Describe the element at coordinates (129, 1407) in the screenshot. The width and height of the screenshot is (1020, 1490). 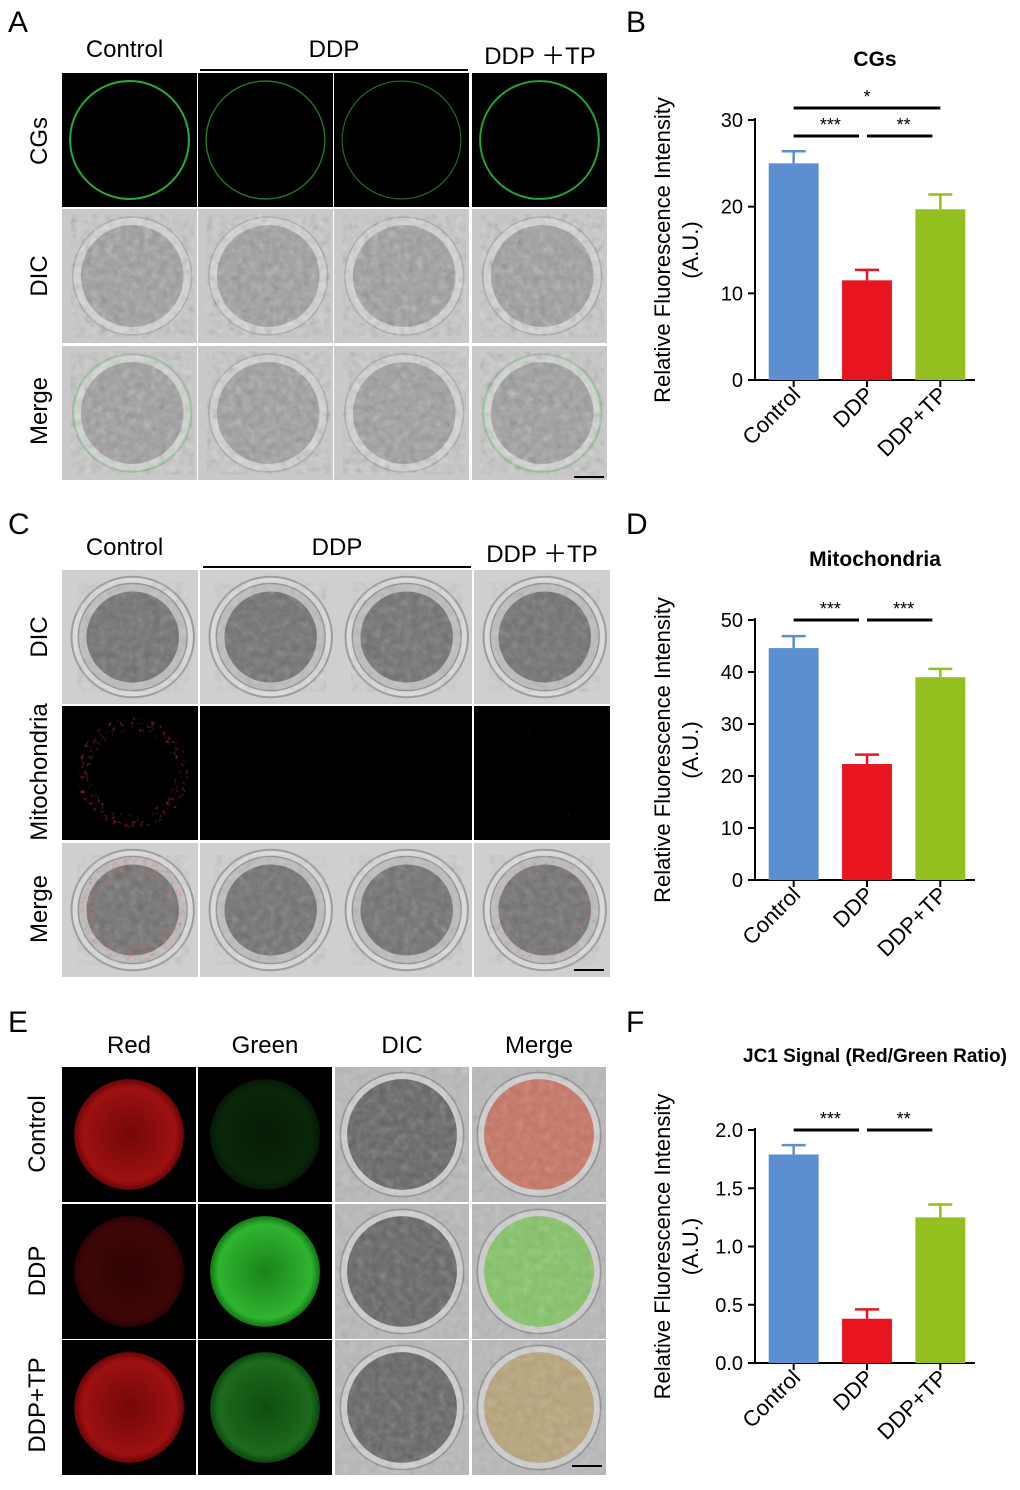
I see `panel-e-micrograph-r3-red` at that location.